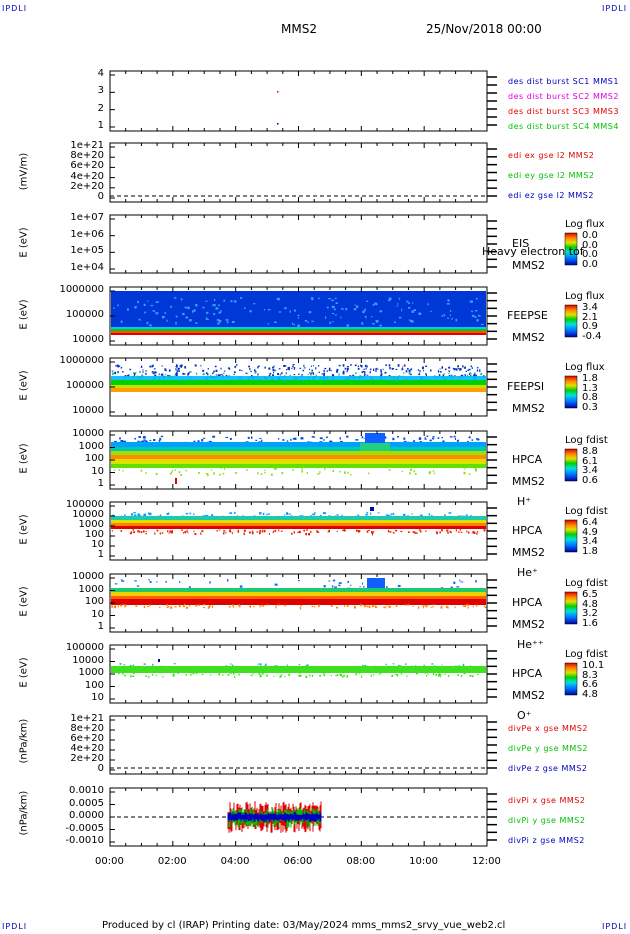  Describe the element at coordinates (87, 234) in the screenshot. I see `y-tick-label: 1e+06` at that location.